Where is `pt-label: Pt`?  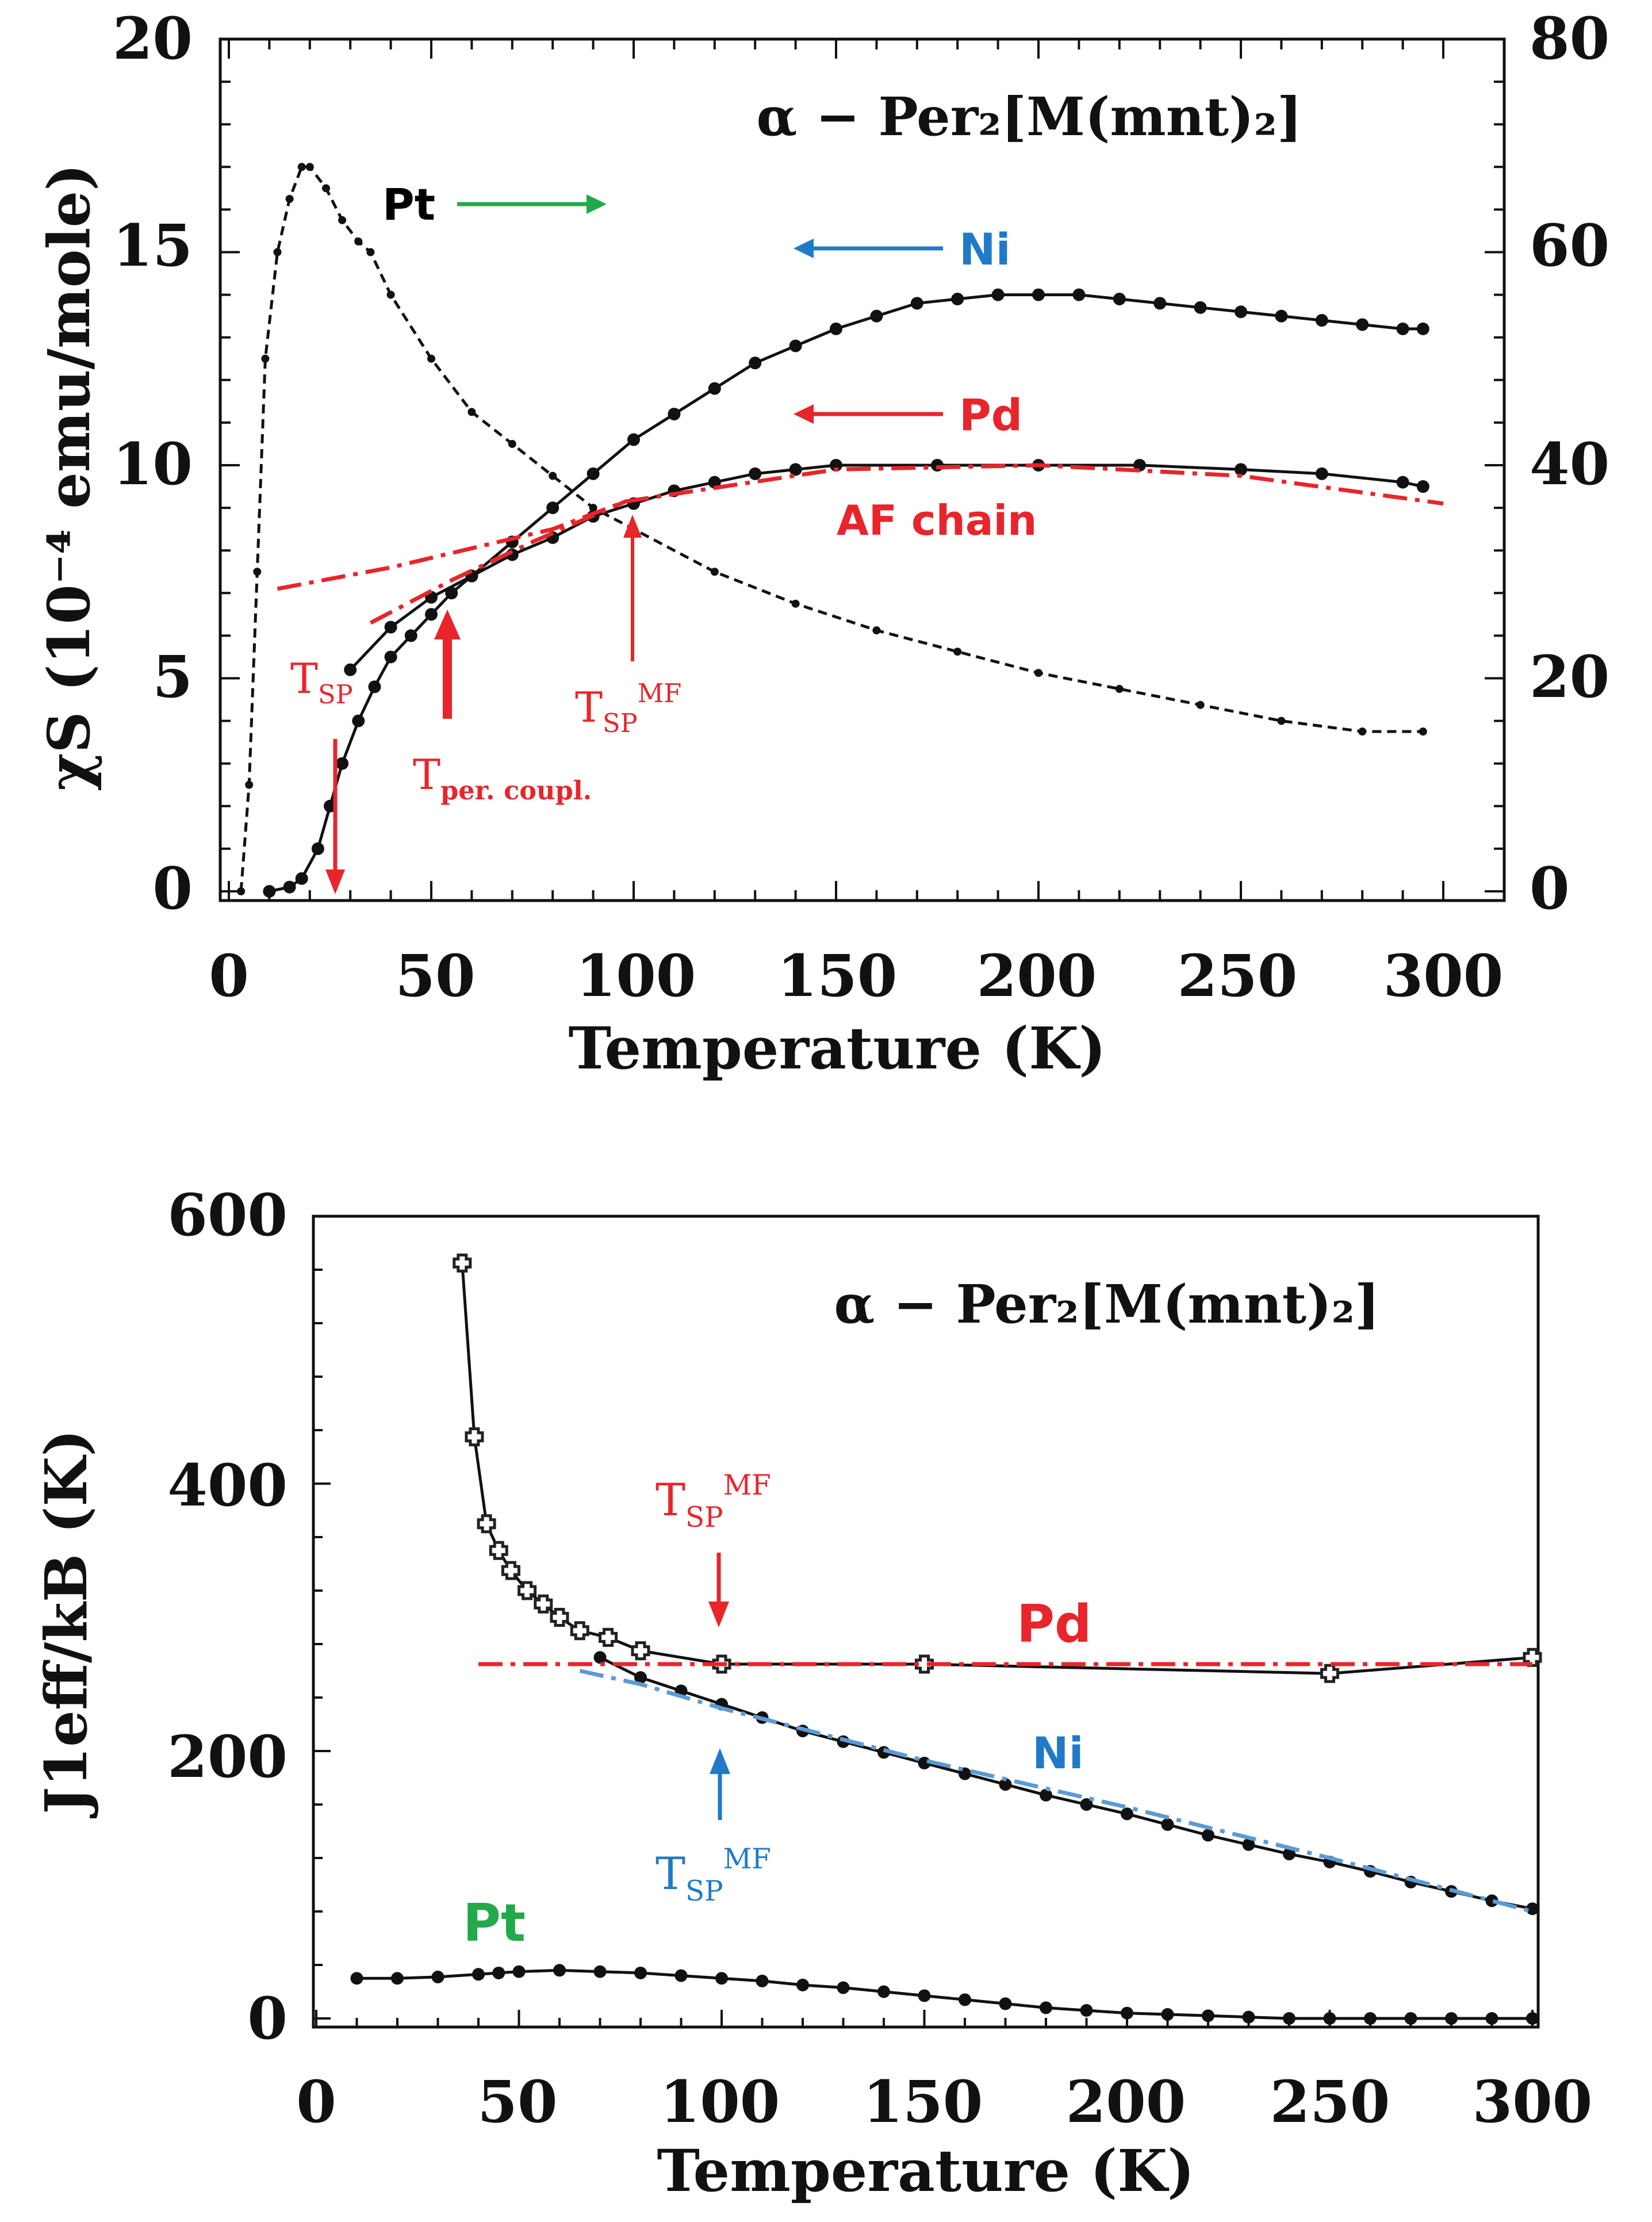 pt-label: Pt is located at coordinates (408, 204).